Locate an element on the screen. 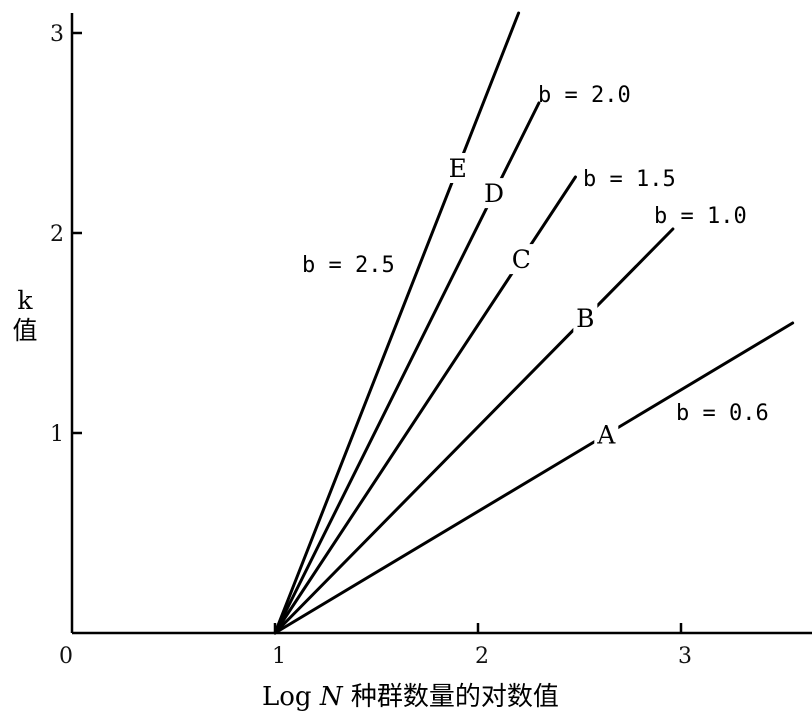 The width and height of the screenshot is (812, 718). y-tick-label: 1 is located at coordinates (57, 434).